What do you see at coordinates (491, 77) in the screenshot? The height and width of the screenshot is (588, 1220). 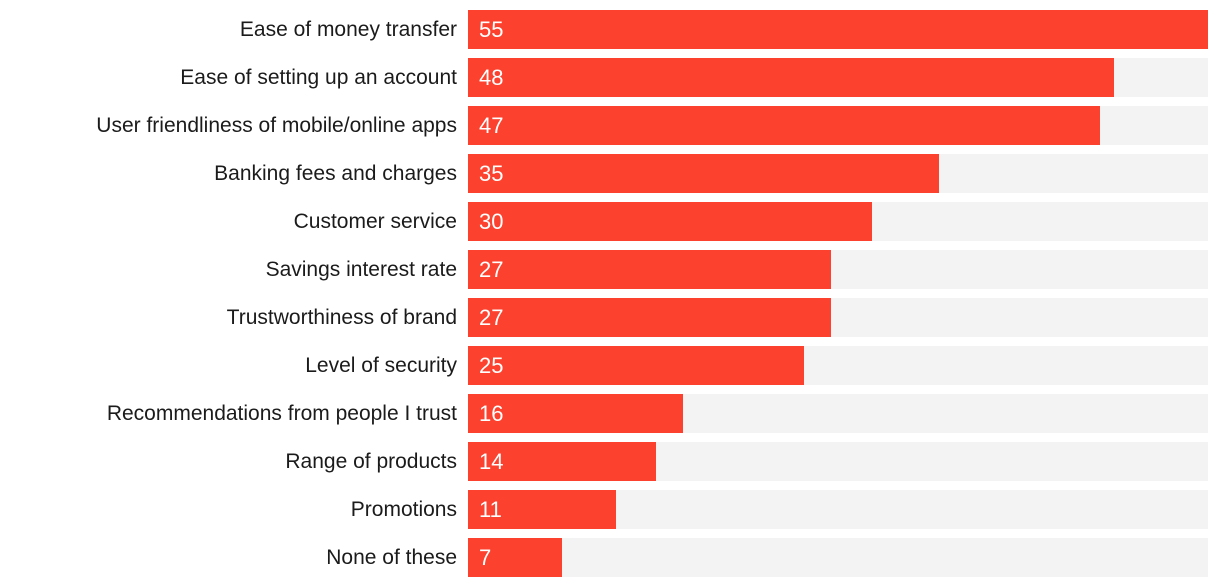 I see `value-label: 48` at bounding box center [491, 77].